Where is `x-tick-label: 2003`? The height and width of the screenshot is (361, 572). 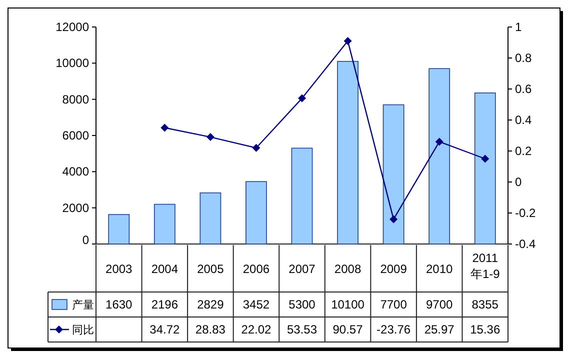 x-tick-label: 2003 is located at coordinates (119, 269).